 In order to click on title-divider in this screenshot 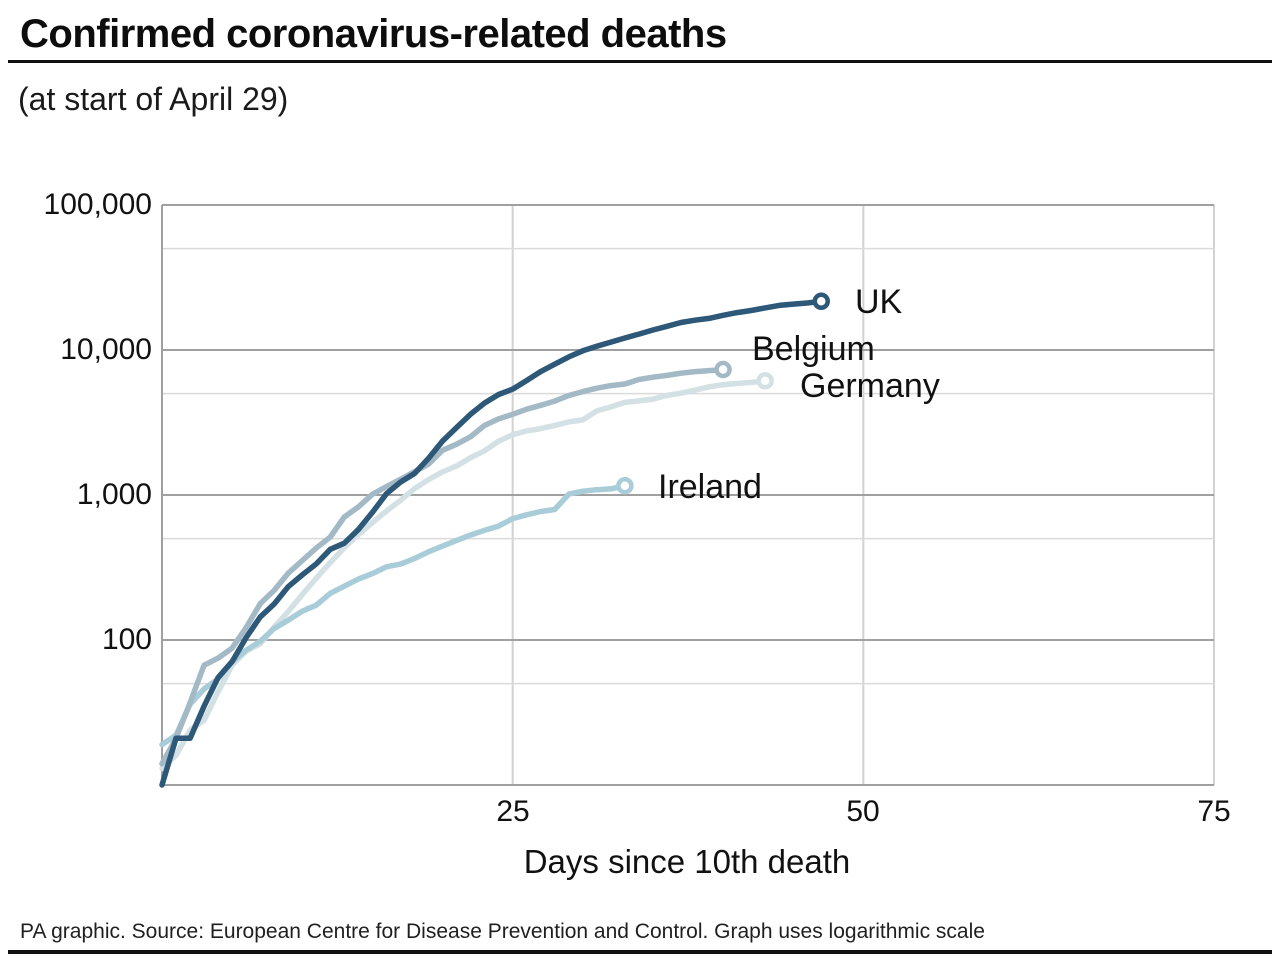, I will do `click(640, 61)`.